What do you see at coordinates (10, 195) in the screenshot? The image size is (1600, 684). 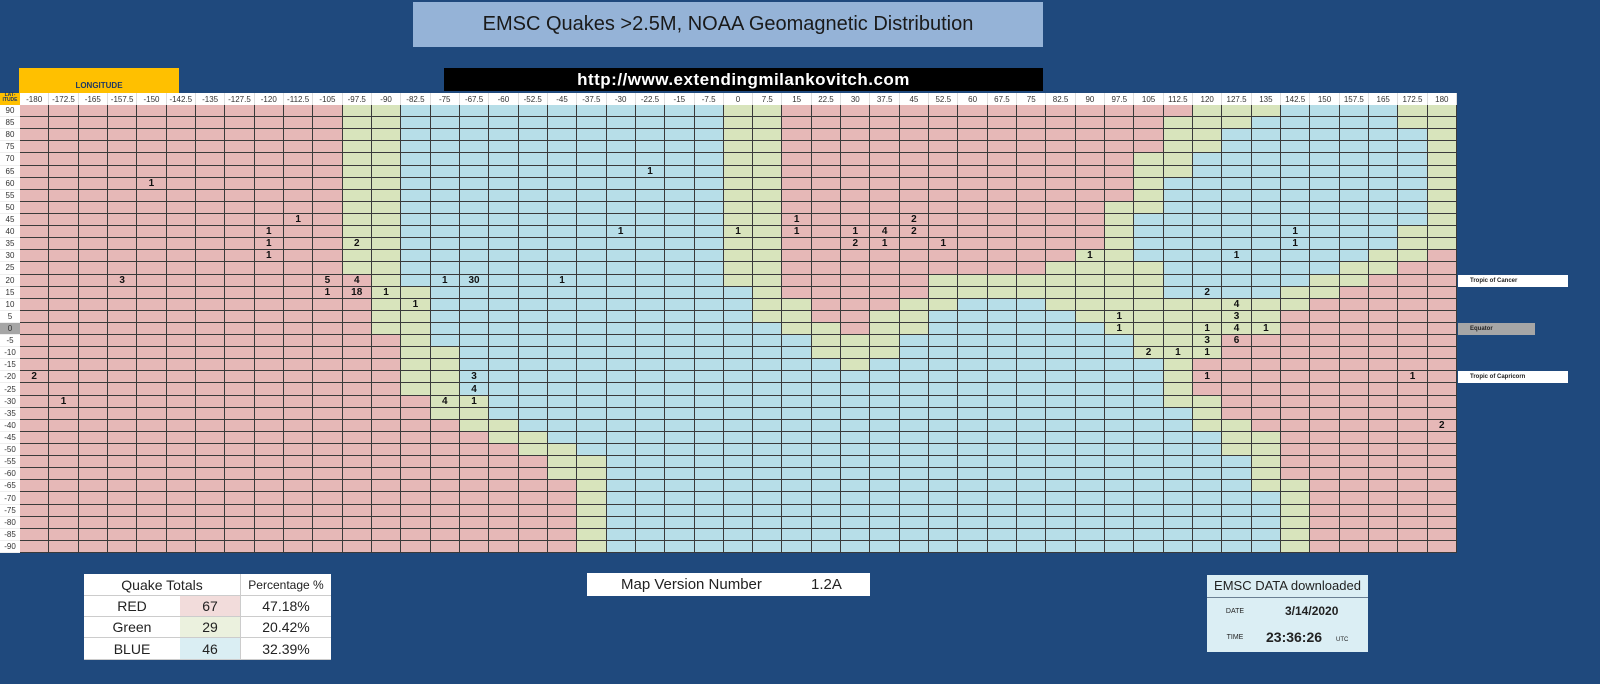 I see `latitude-label: 55` at bounding box center [10, 195].